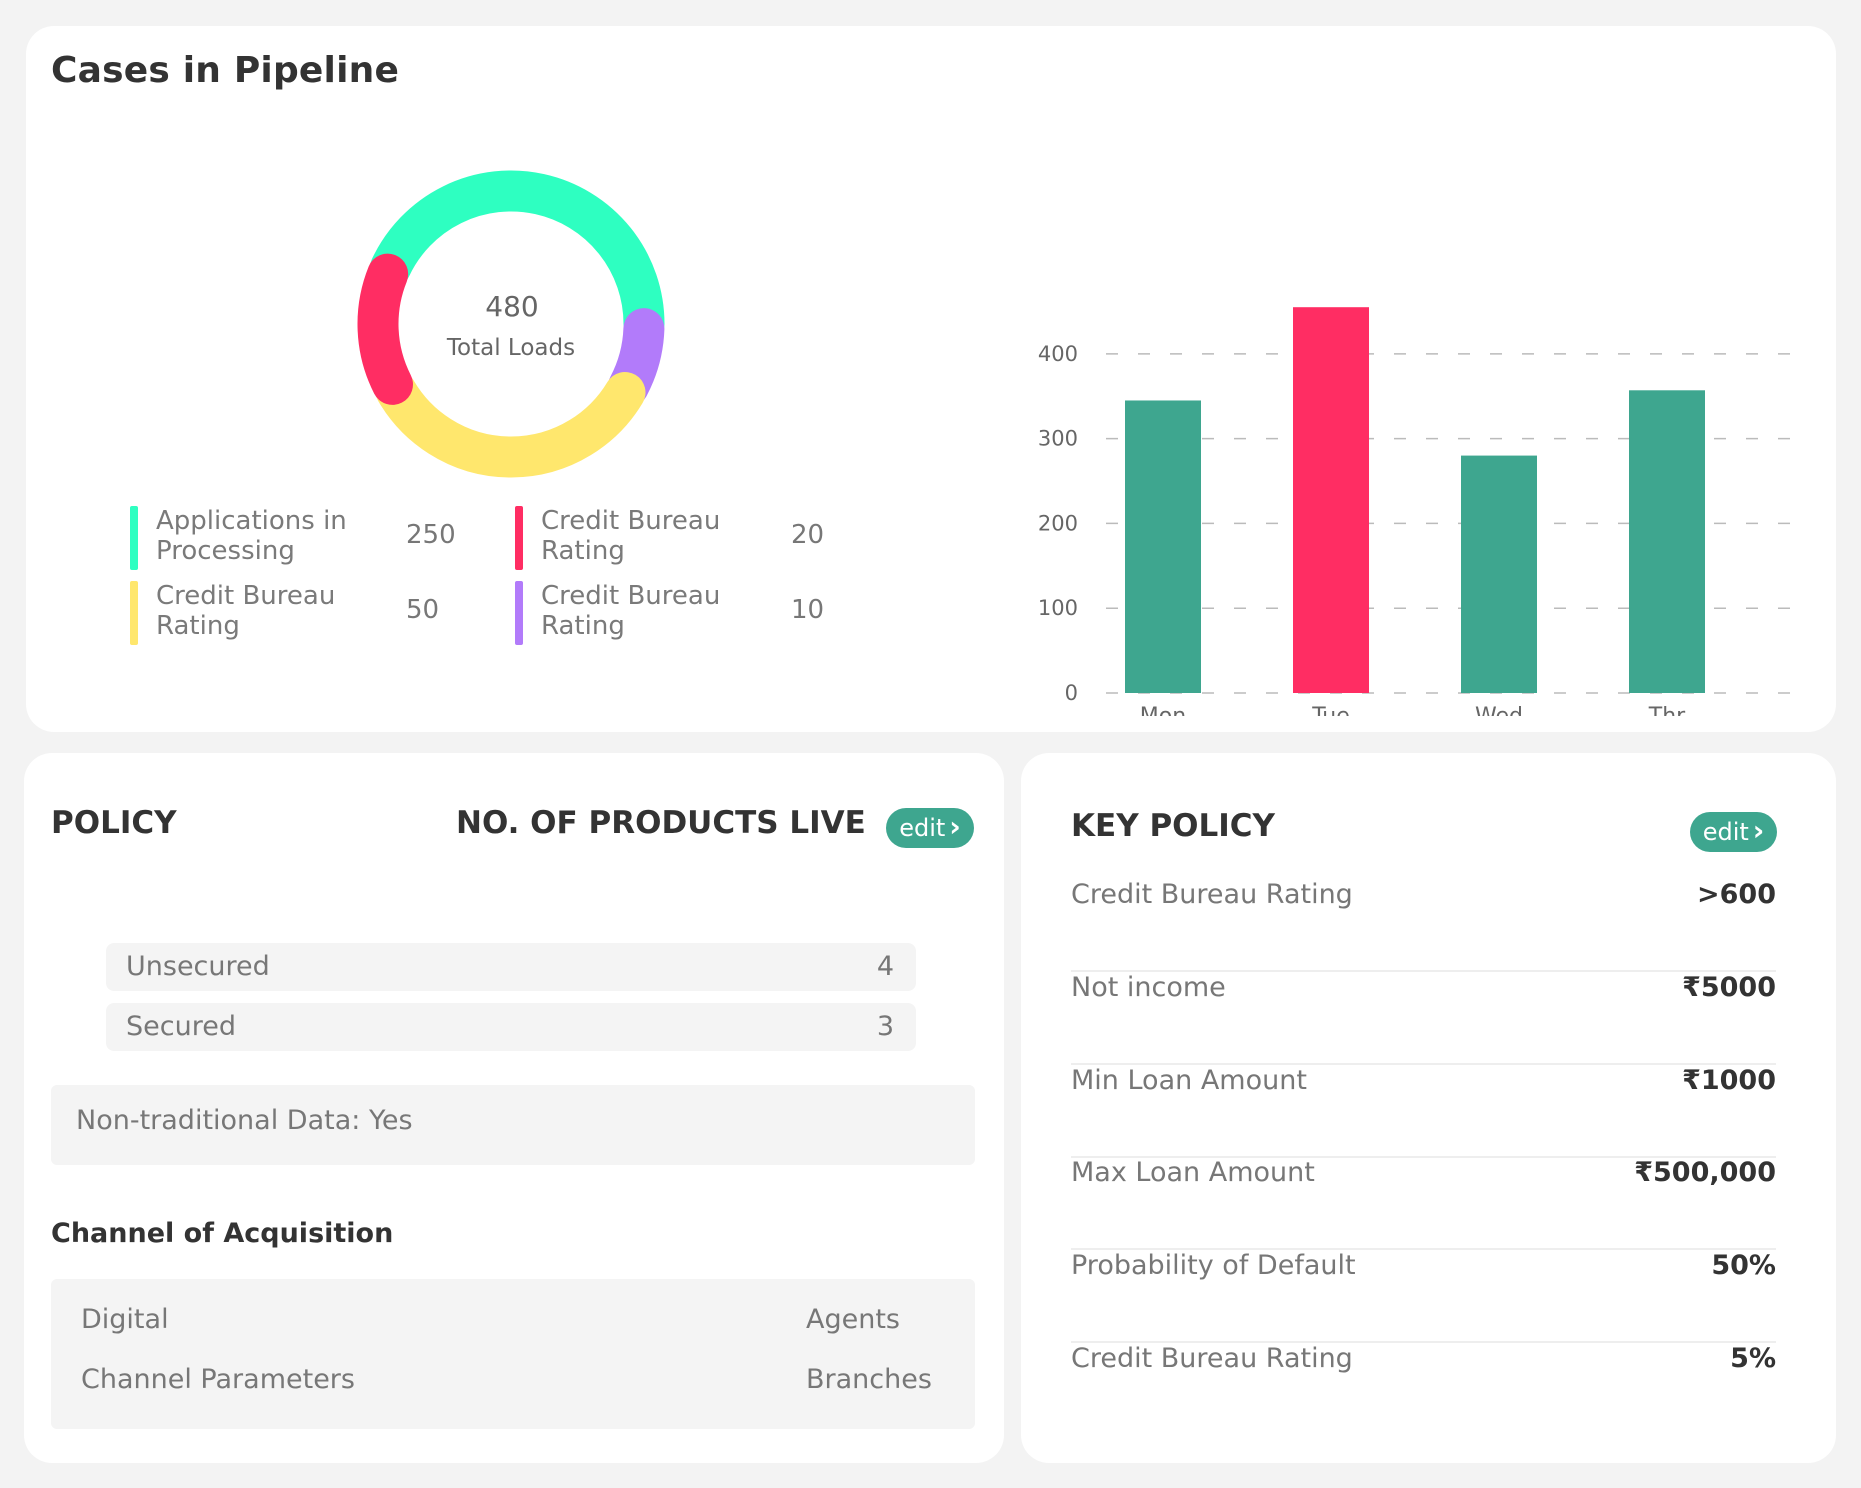 This screenshot has height=1488, width=1861. What do you see at coordinates (198, 966) in the screenshot?
I see `product-label: Unsecured` at bounding box center [198, 966].